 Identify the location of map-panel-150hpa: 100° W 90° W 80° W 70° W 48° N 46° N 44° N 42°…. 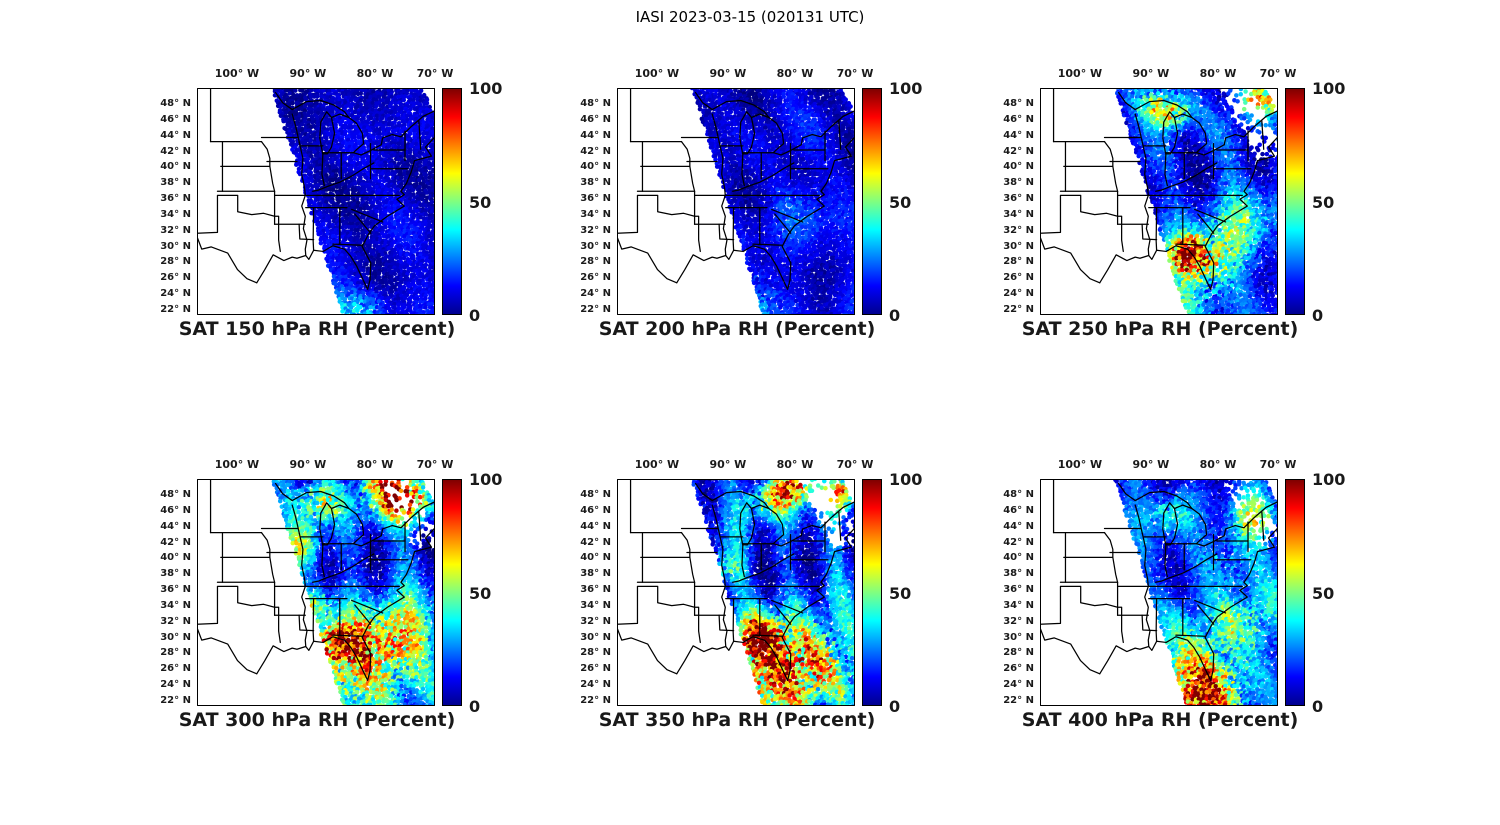
(330, 208).